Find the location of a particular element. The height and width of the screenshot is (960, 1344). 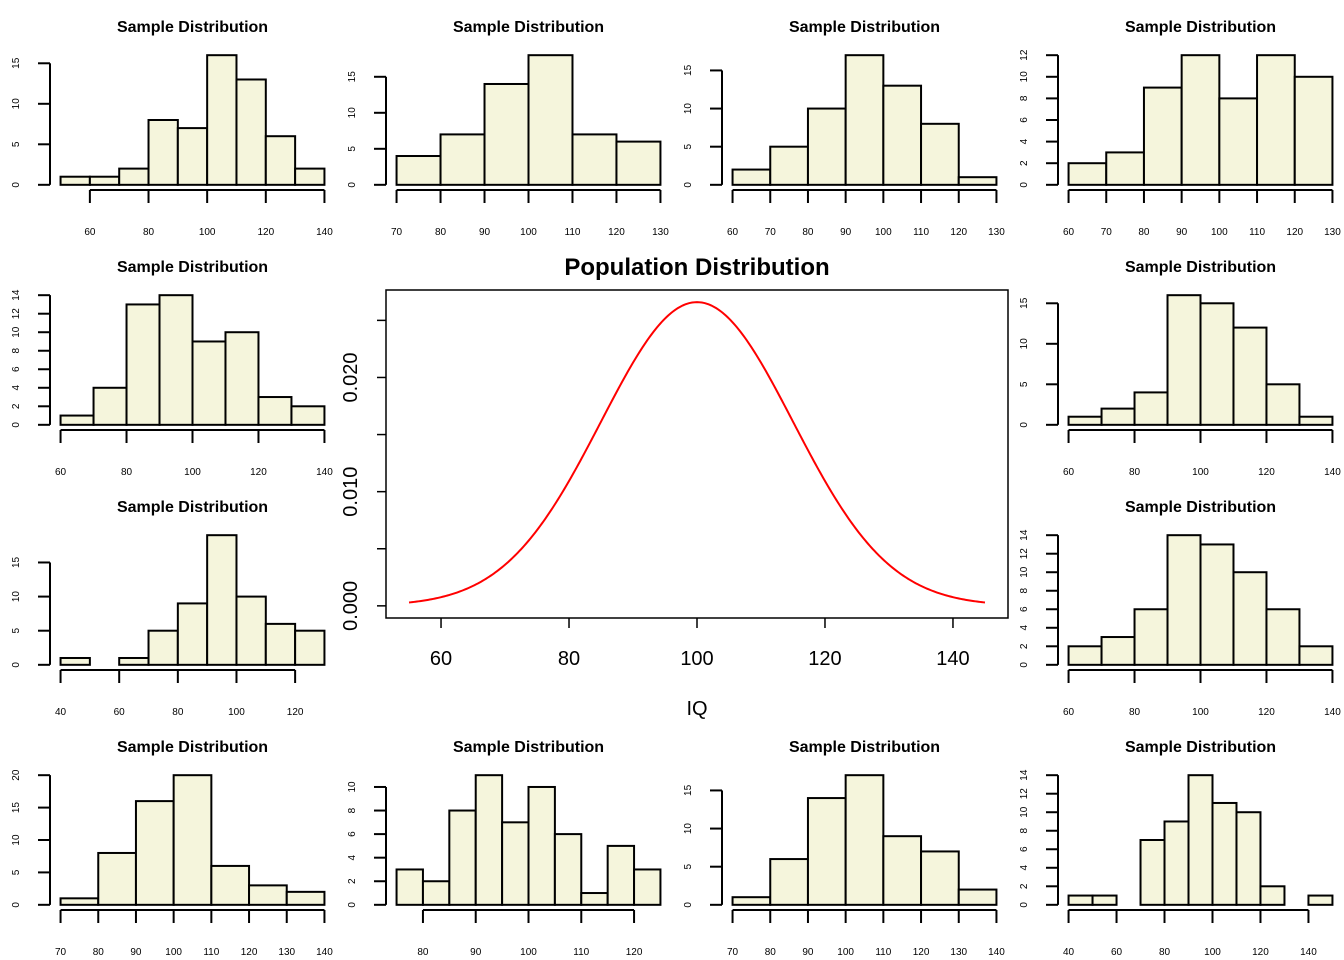

x-tick-label: 90 is located at coordinates (136, 952).